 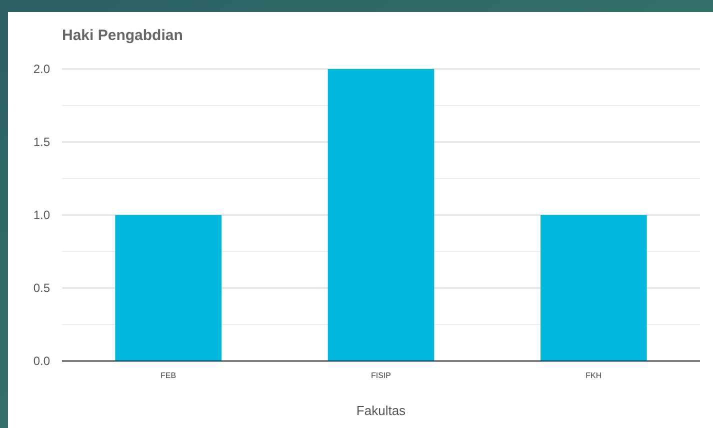 I want to click on x-tick-label: FKH, so click(x=594, y=375).